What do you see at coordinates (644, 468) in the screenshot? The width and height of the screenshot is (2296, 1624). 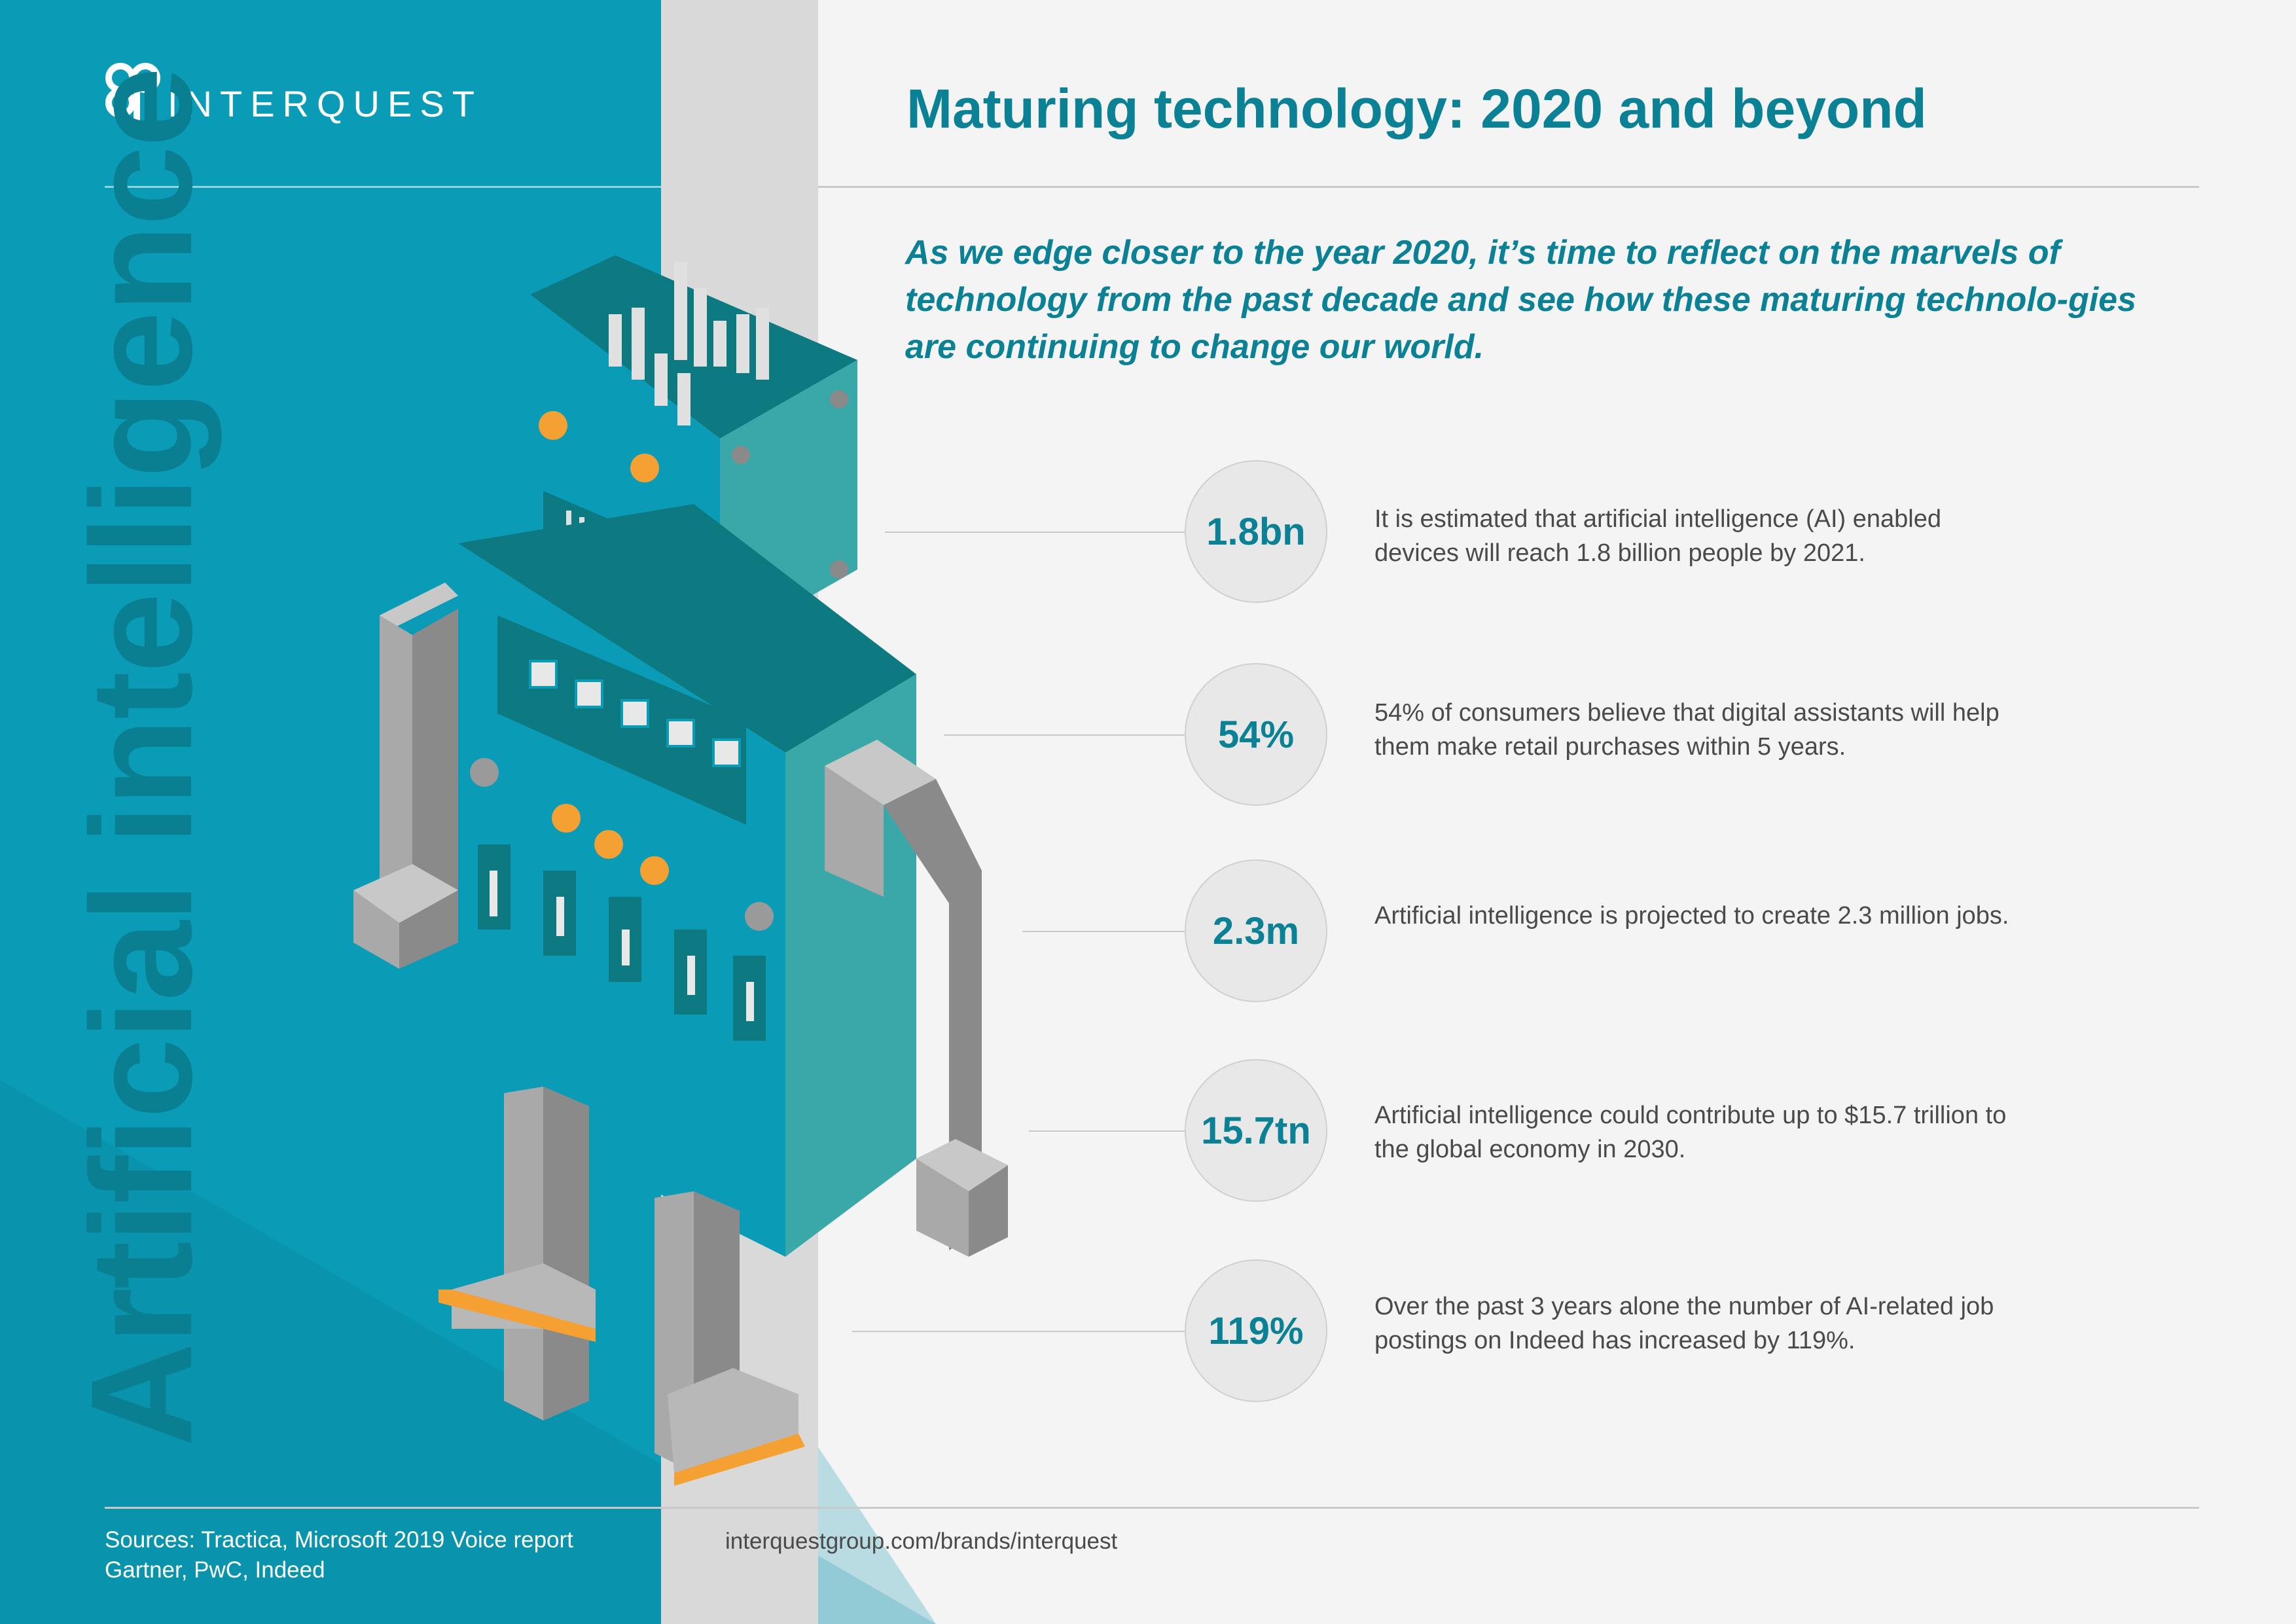 I see `robot-eye-right` at bounding box center [644, 468].